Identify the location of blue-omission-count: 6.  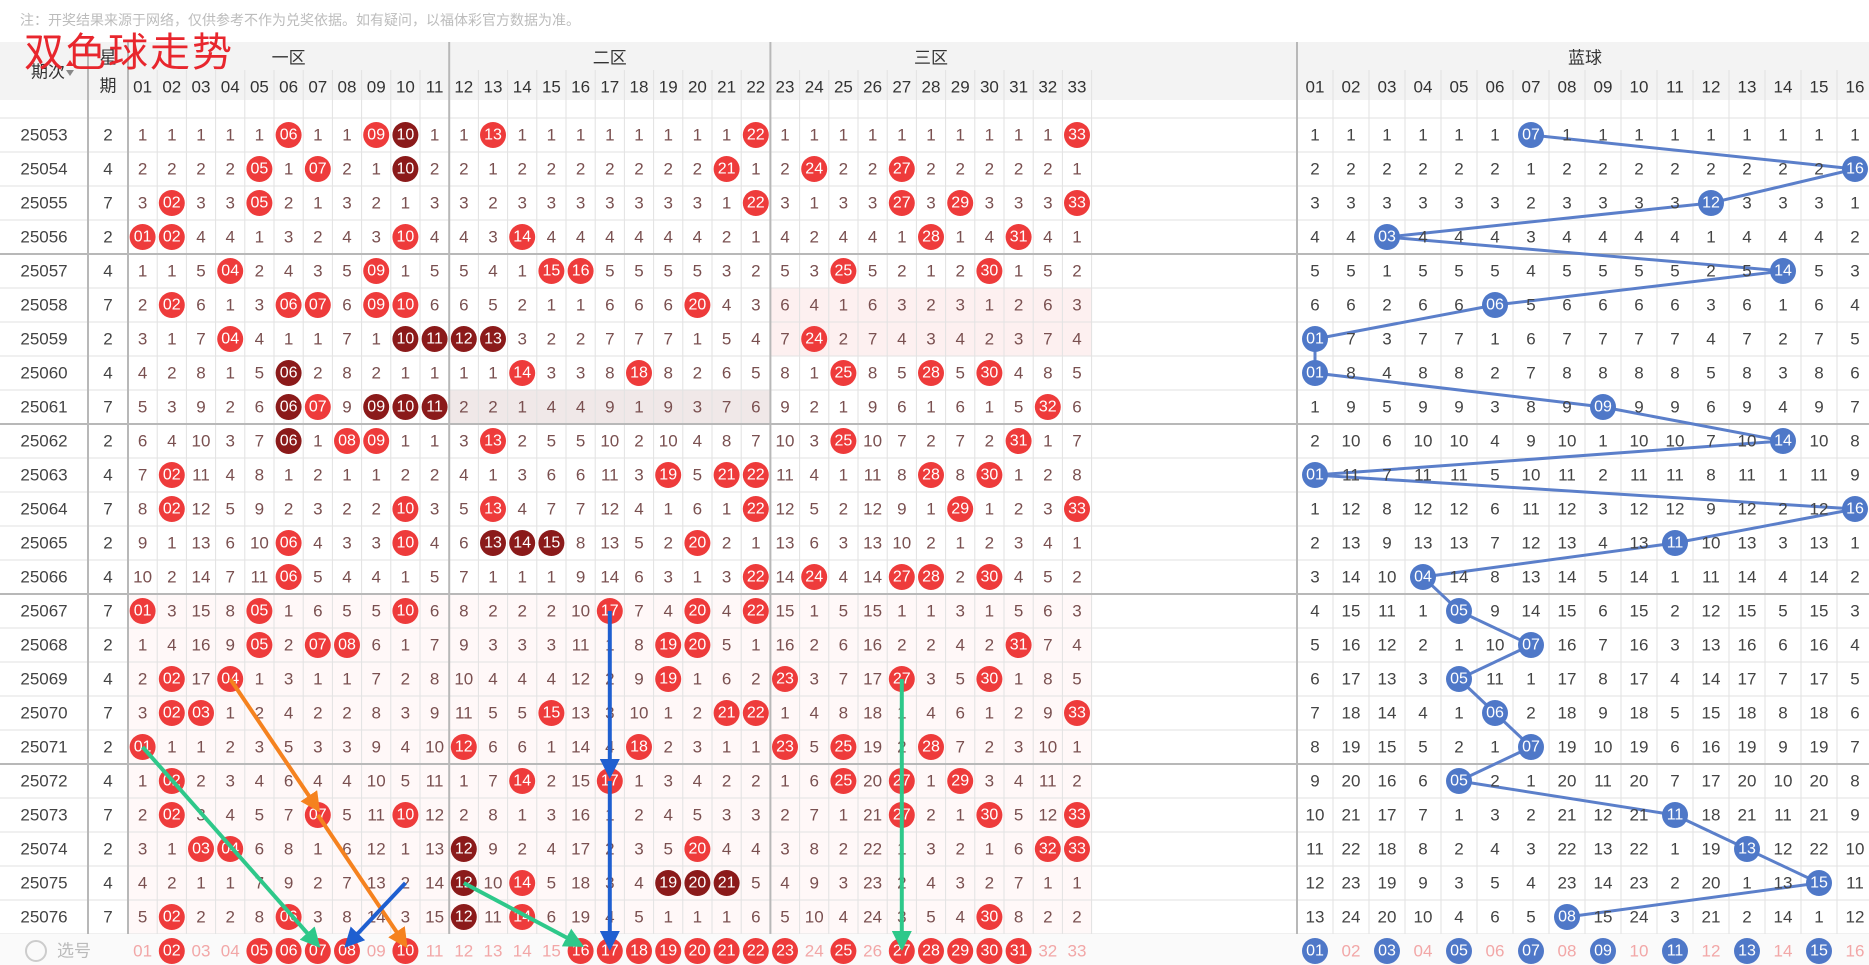
(1854, 373).